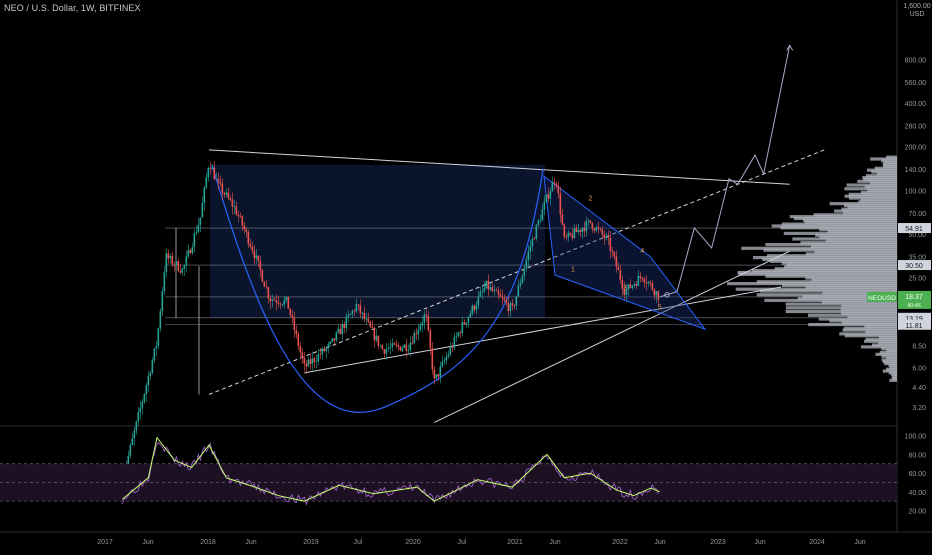 The width and height of the screenshot is (932, 555). What do you see at coordinates (919, 346) in the screenshot?
I see `price-tick-label: 8.50` at bounding box center [919, 346].